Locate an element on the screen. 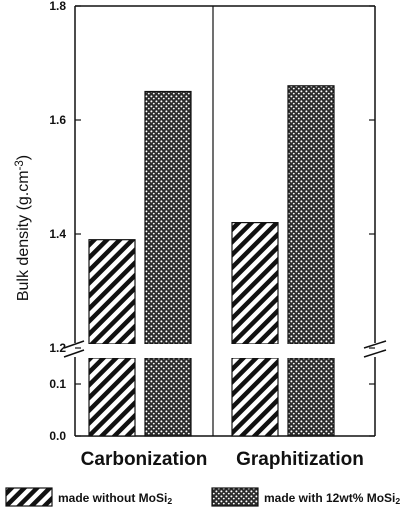 The width and height of the screenshot is (408, 513). legend-label-dots: made with 12wt% MoSi2 is located at coordinates (332, 498).